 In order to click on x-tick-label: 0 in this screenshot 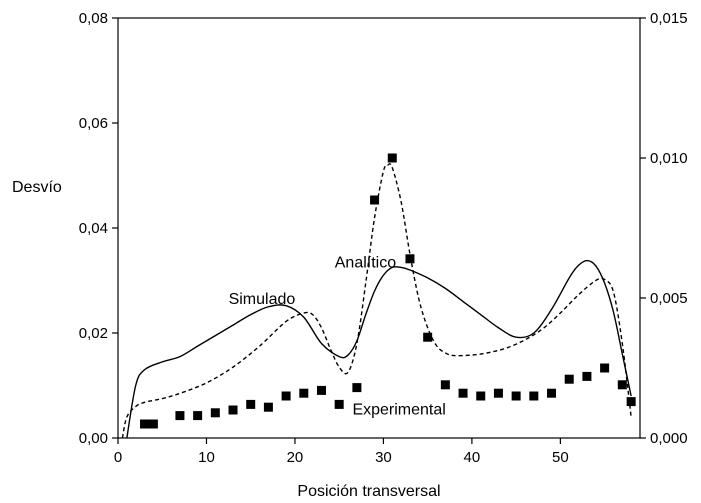, I will do `click(118, 457)`.